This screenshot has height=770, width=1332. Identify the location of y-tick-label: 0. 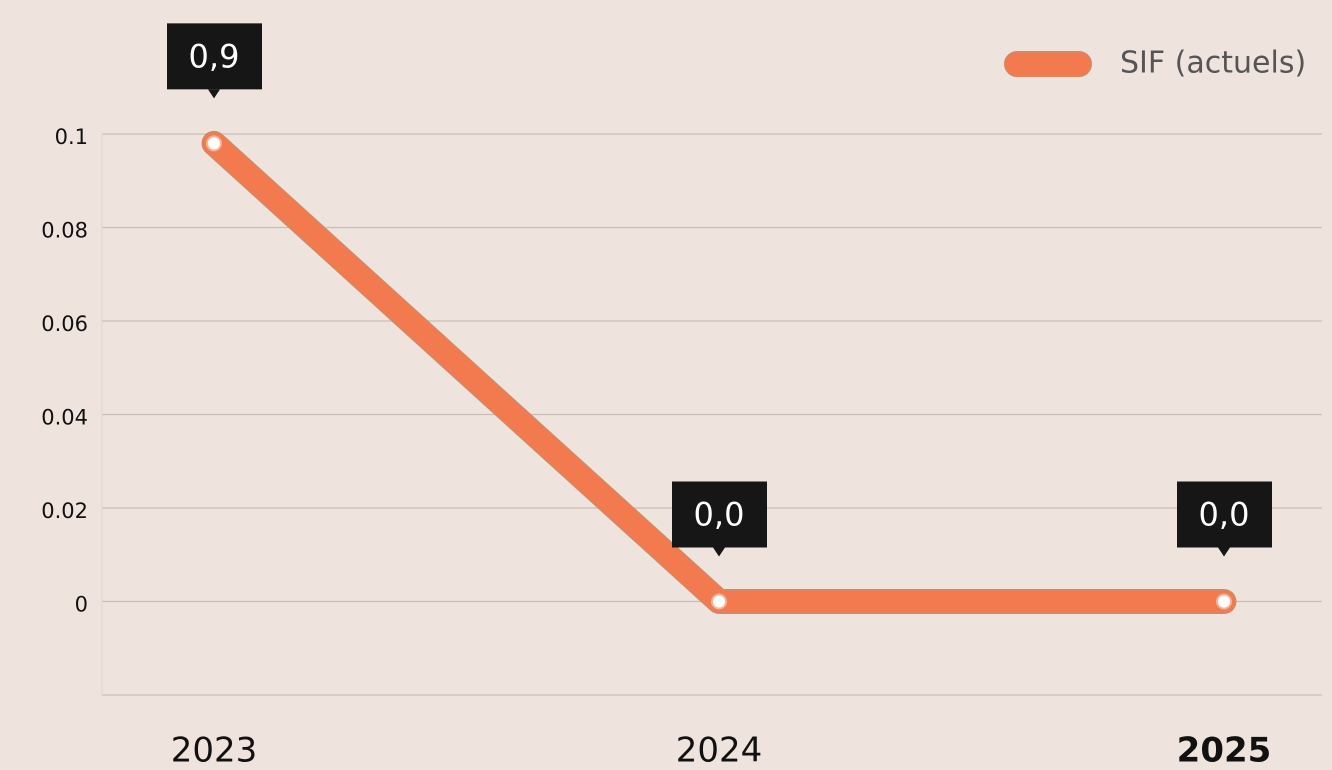
(81, 605).